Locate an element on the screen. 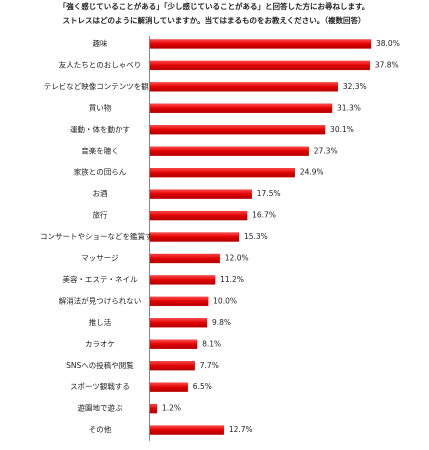  category-label: 音楽を聴く is located at coordinates (100, 150).